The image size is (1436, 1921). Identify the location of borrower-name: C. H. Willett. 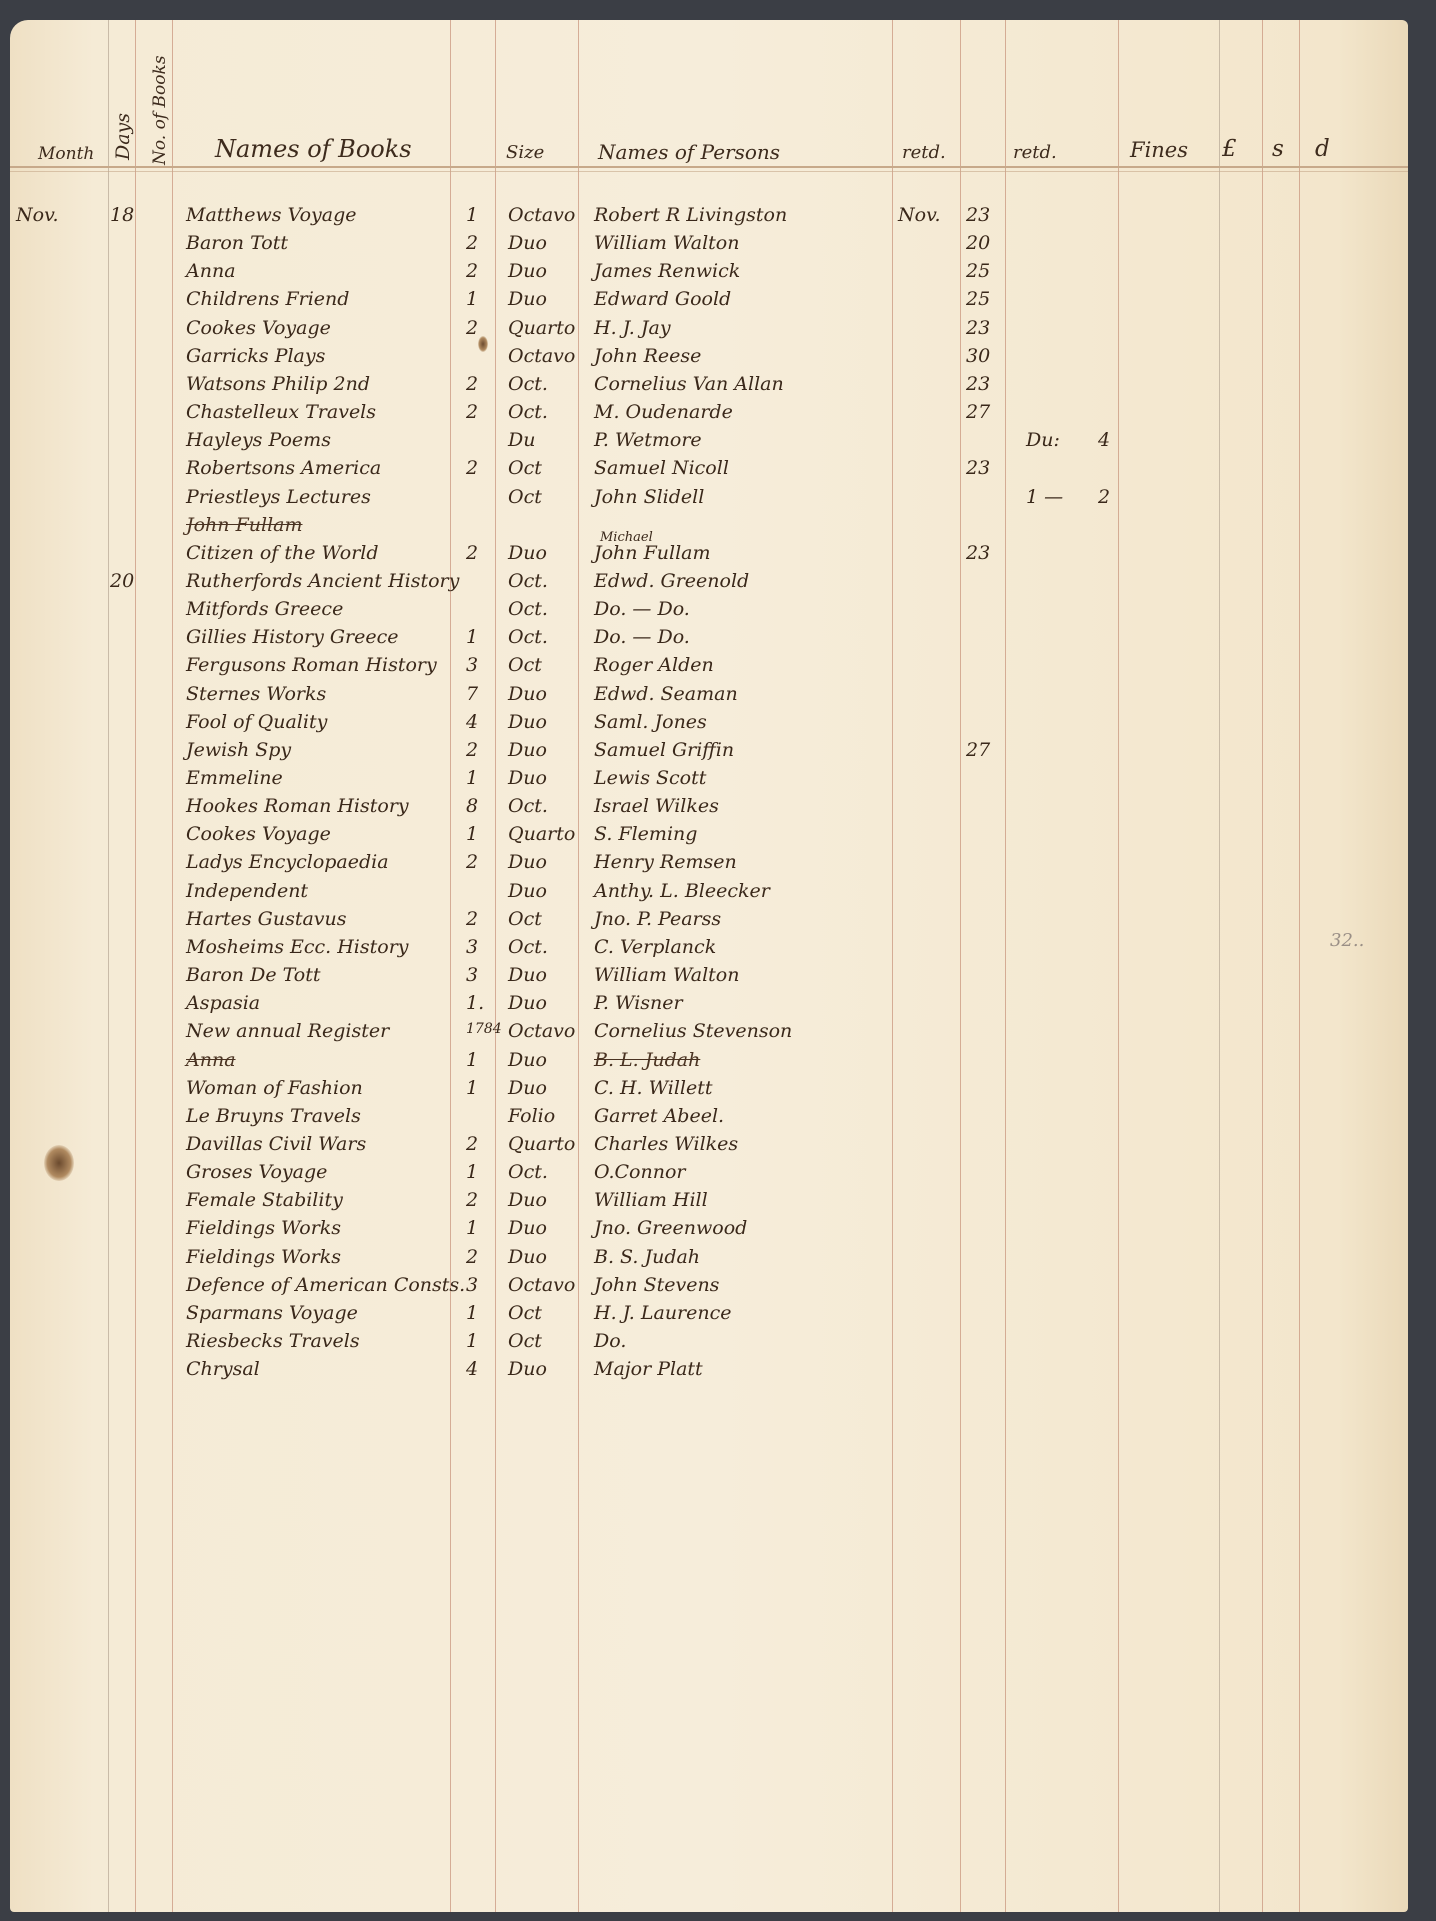
(653, 1087).